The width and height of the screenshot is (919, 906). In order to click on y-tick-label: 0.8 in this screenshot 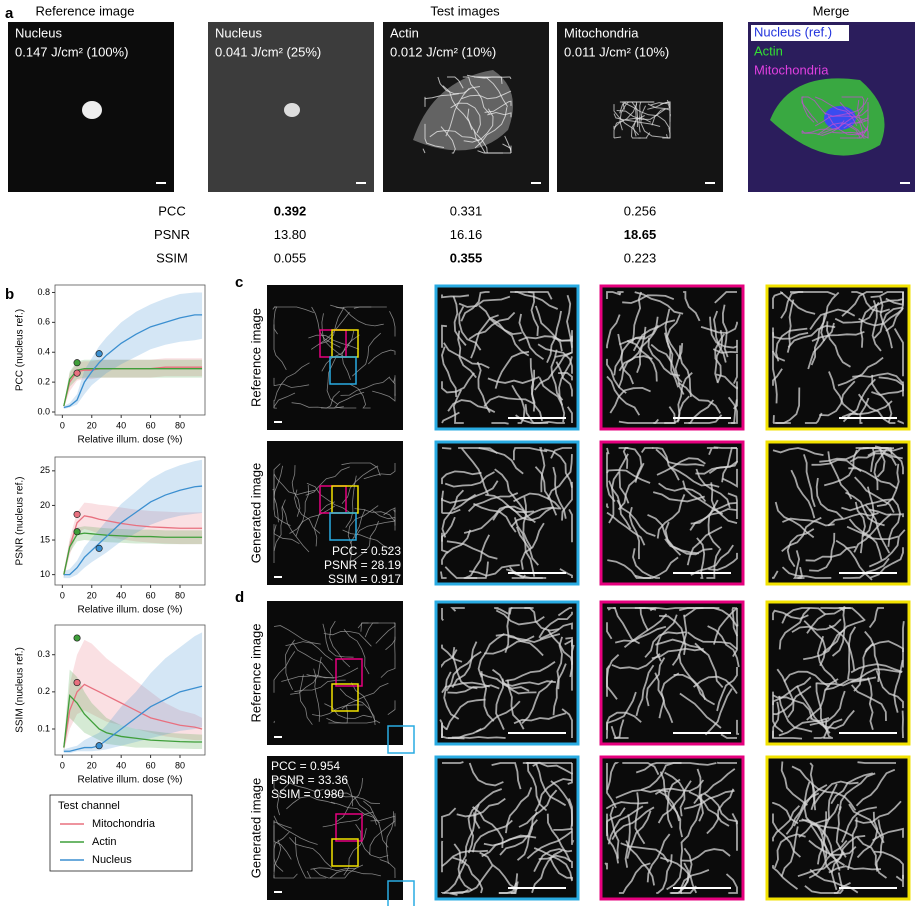, I will do `click(43, 292)`.